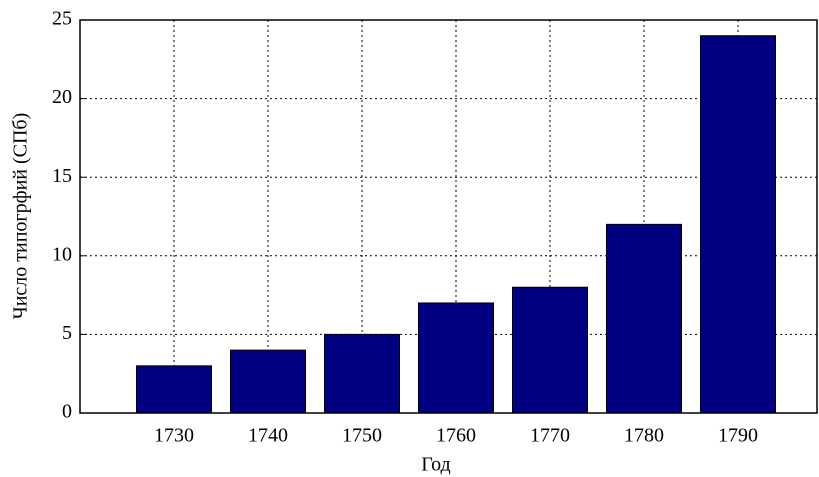 Image resolution: width=819 pixels, height=477 pixels. Describe the element at coordinates (738, 436) in the screenshot. I see `x-tick-label: 1790` at that location.